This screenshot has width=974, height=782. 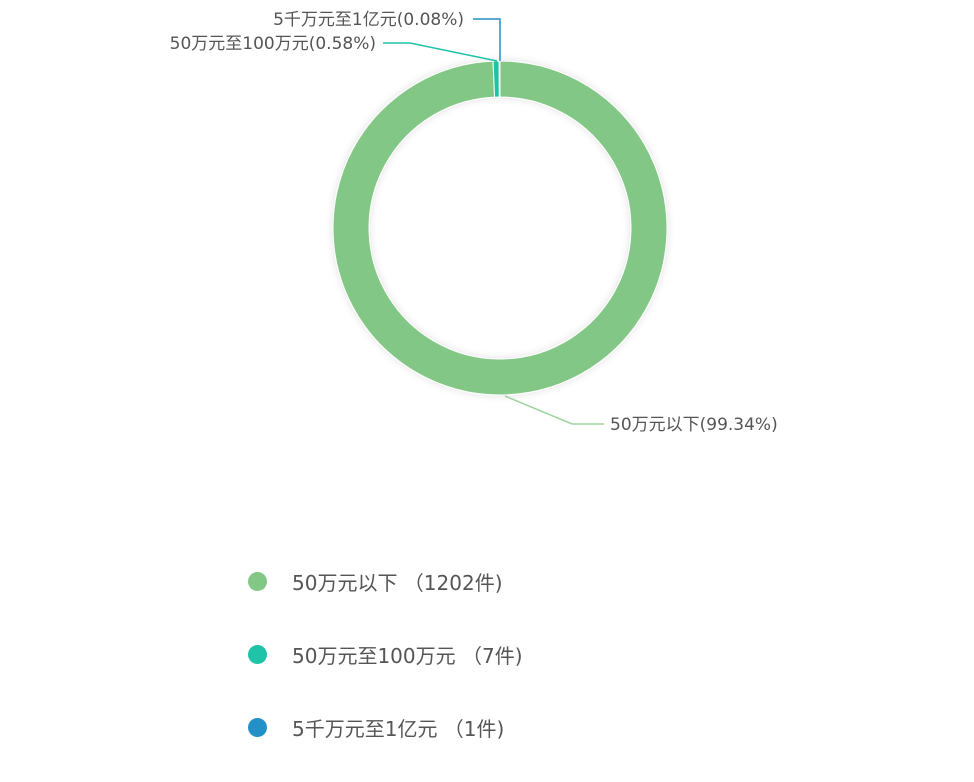 I want to click on legend-label: 5千万元至1亿元 （1件), so click(x=398, y=729).